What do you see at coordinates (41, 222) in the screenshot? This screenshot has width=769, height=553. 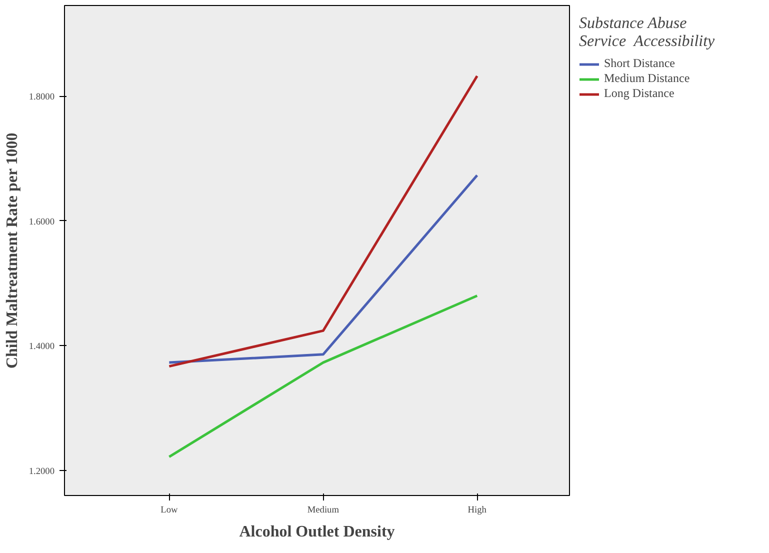 I see `y-tick-label: 1.6000` at bounding box center [41, 222].